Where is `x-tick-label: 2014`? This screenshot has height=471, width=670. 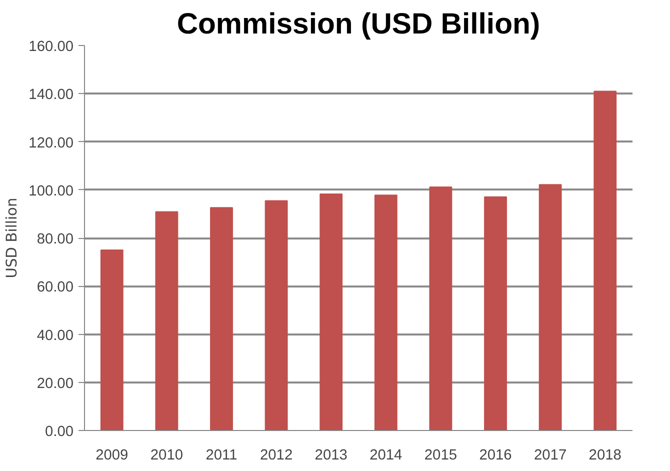 x-tick-label: 2014 is located at coordinates (386, 456).